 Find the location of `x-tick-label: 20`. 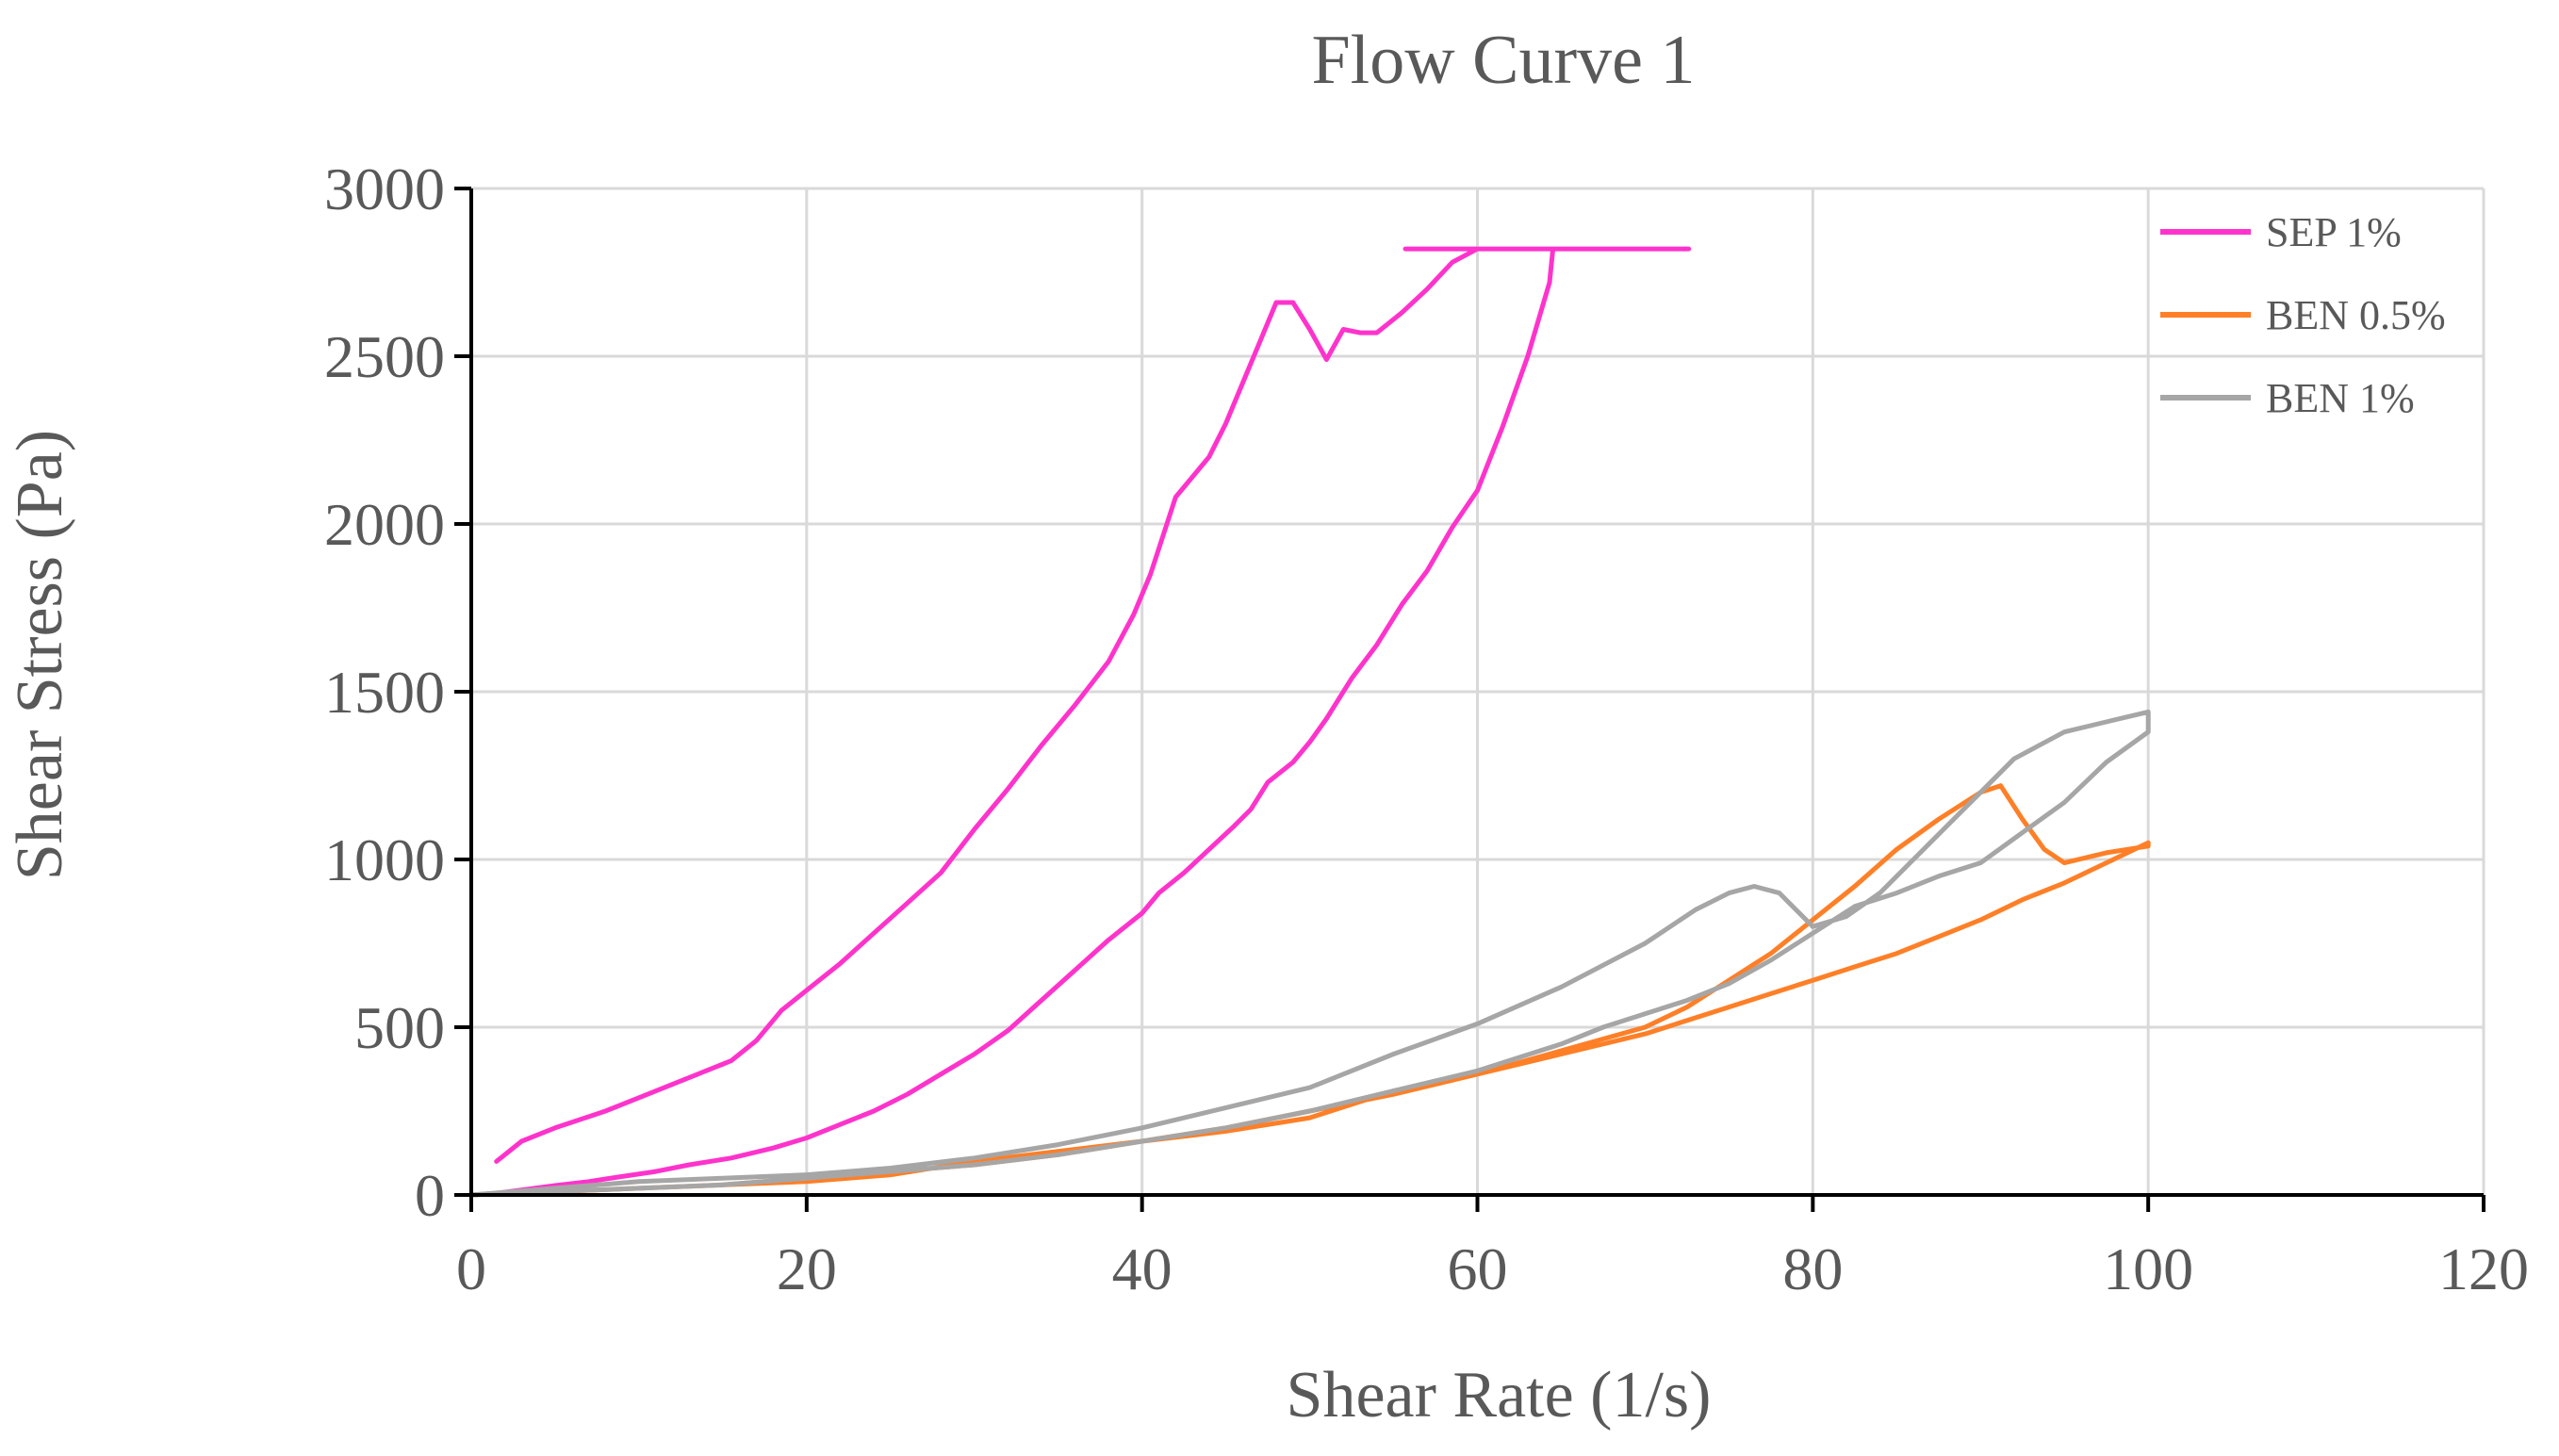

x-tick-label: 20 is located at coordinates (807, 1269).